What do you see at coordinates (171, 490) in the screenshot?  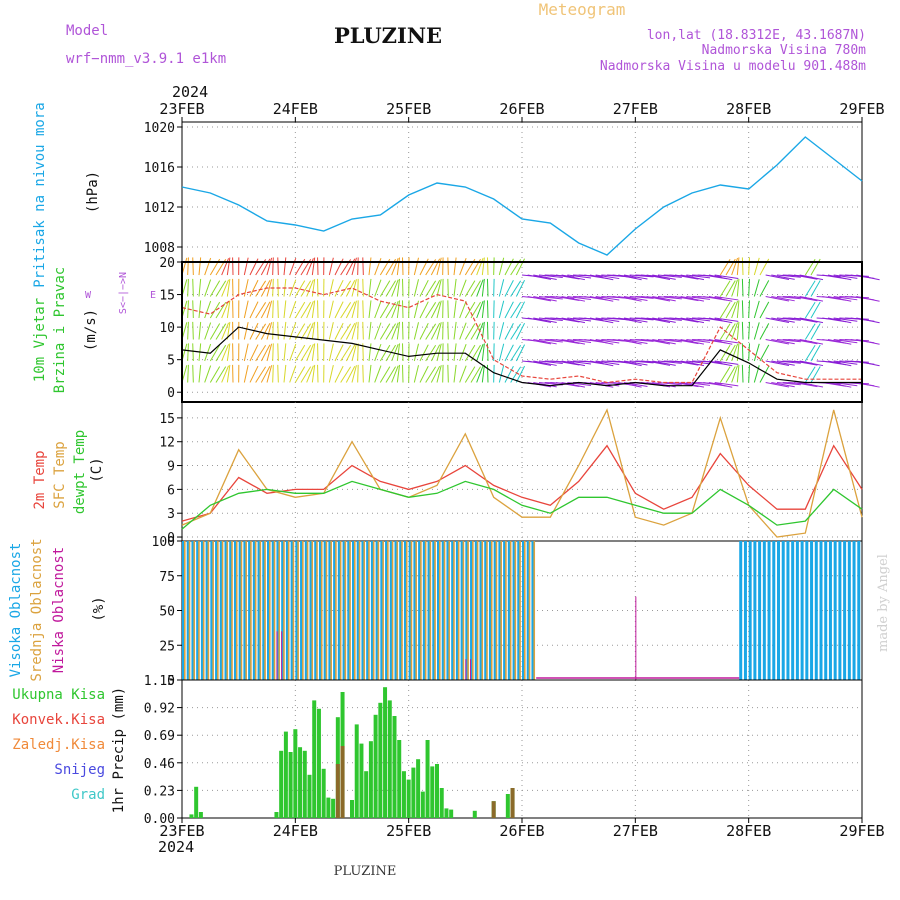 I see `temperature-ytick-label: 6` at bounding box center [171, 490].